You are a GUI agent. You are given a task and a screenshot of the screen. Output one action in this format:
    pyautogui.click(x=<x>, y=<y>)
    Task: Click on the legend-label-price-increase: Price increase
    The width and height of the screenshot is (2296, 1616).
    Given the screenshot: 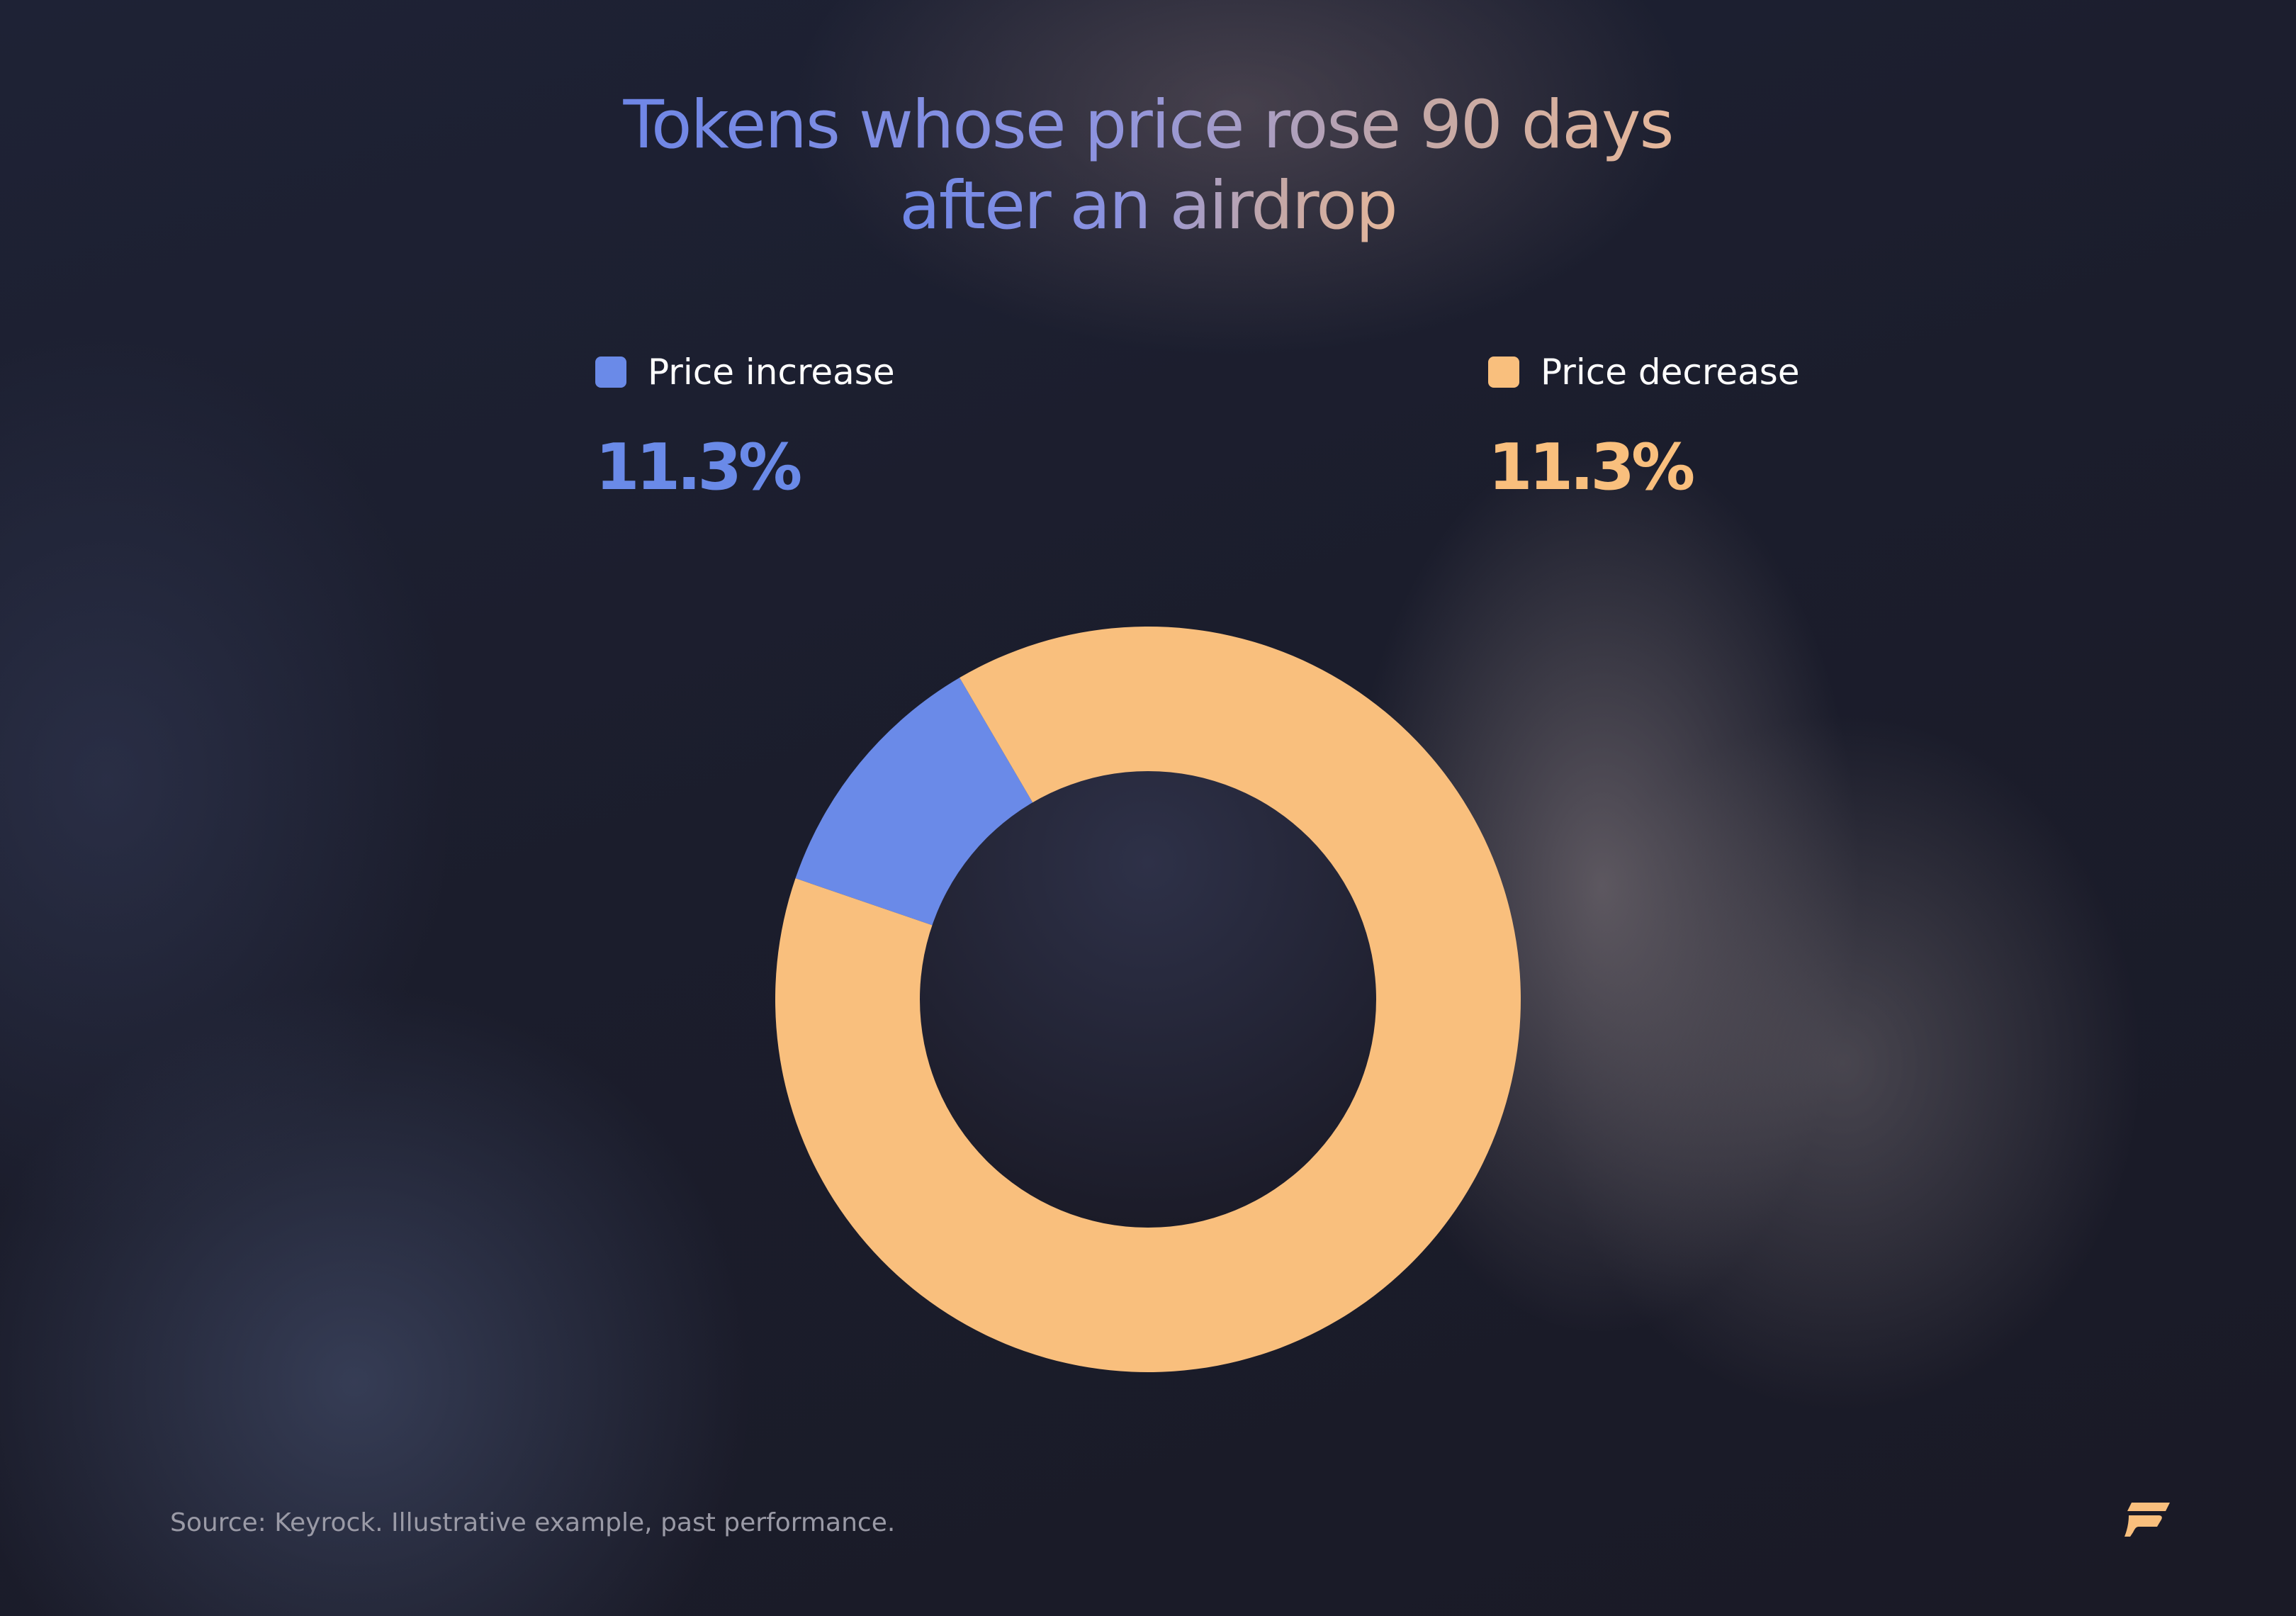 What is the action you would take?
    pyautogui.click(x=771, y=372)
    